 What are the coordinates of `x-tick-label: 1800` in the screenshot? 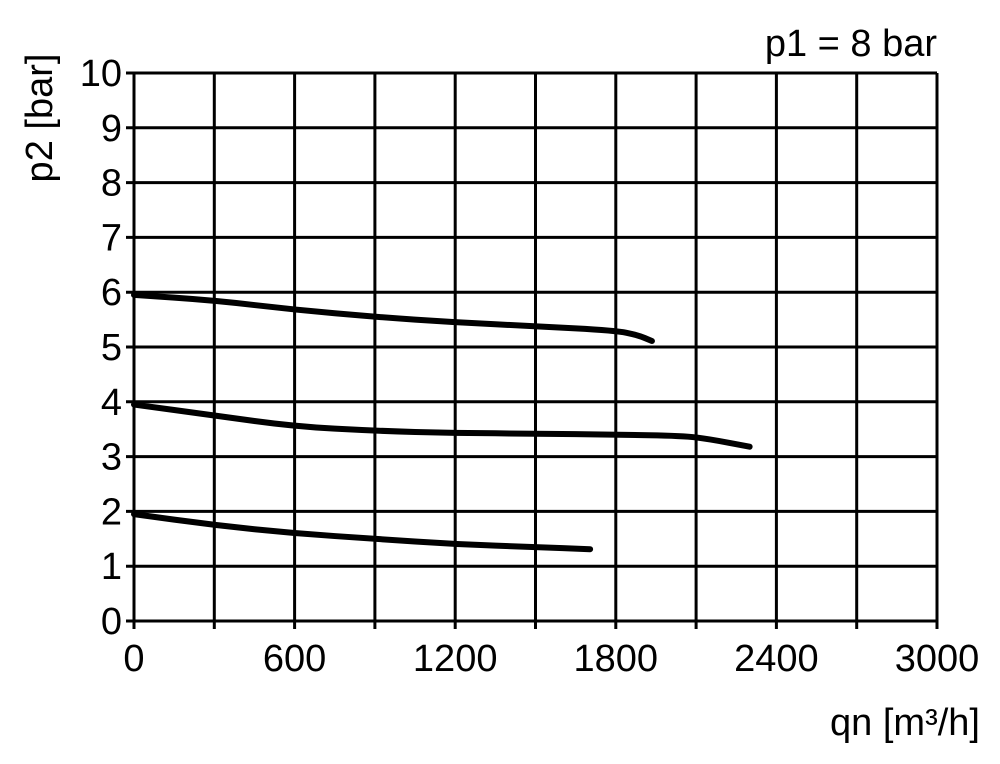 It's located at (616, 659).